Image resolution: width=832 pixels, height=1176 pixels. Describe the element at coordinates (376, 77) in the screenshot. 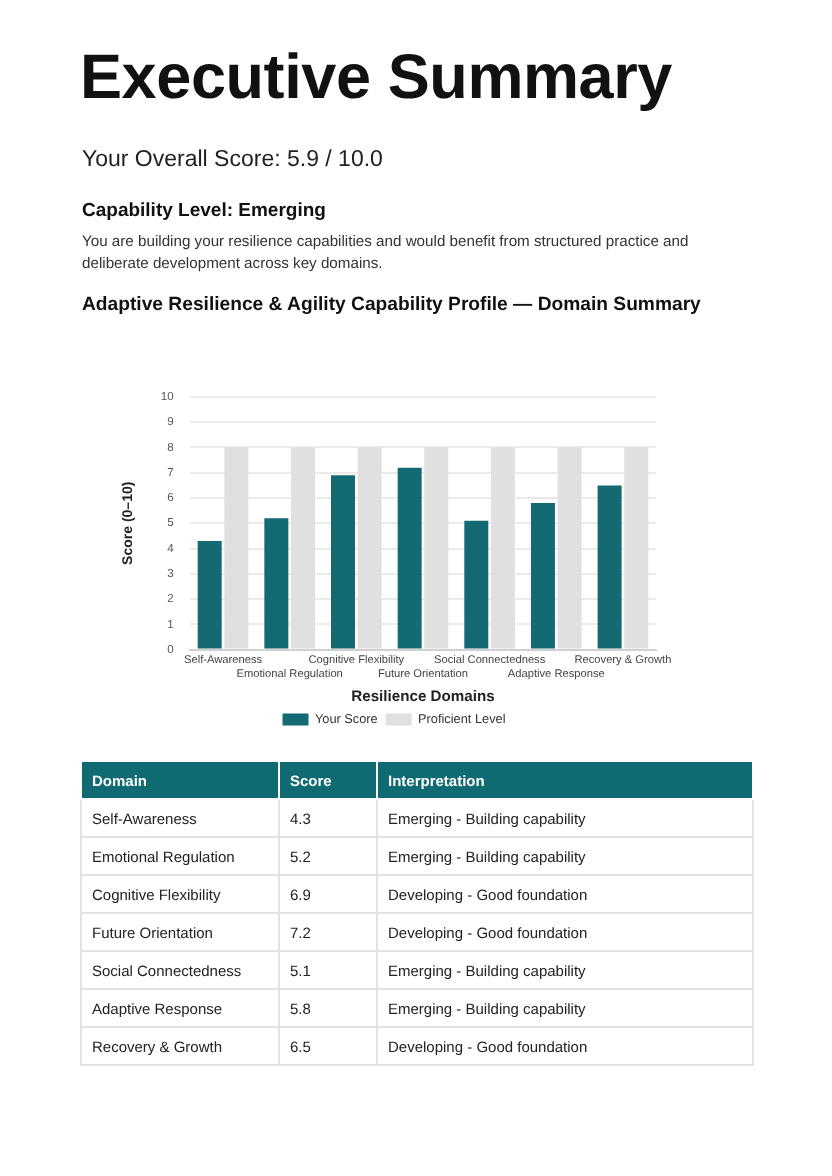

I see `text: Executive Summary` at that location.